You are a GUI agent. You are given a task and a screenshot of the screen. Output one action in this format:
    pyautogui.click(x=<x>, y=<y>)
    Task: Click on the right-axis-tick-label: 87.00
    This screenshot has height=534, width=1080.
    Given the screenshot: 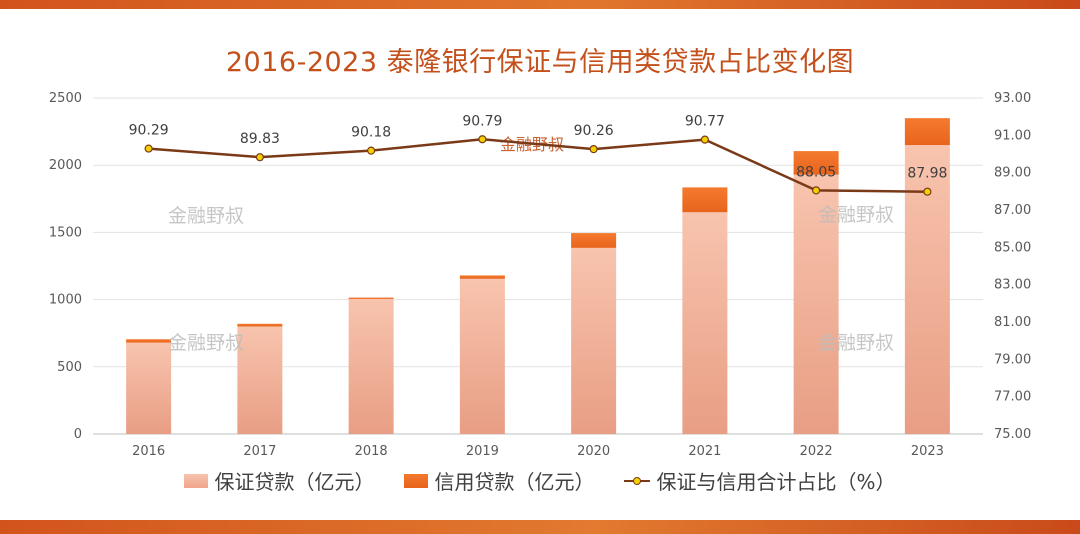 What is the action you would take?
    pyautogui.click(x=1012, y=210)
    